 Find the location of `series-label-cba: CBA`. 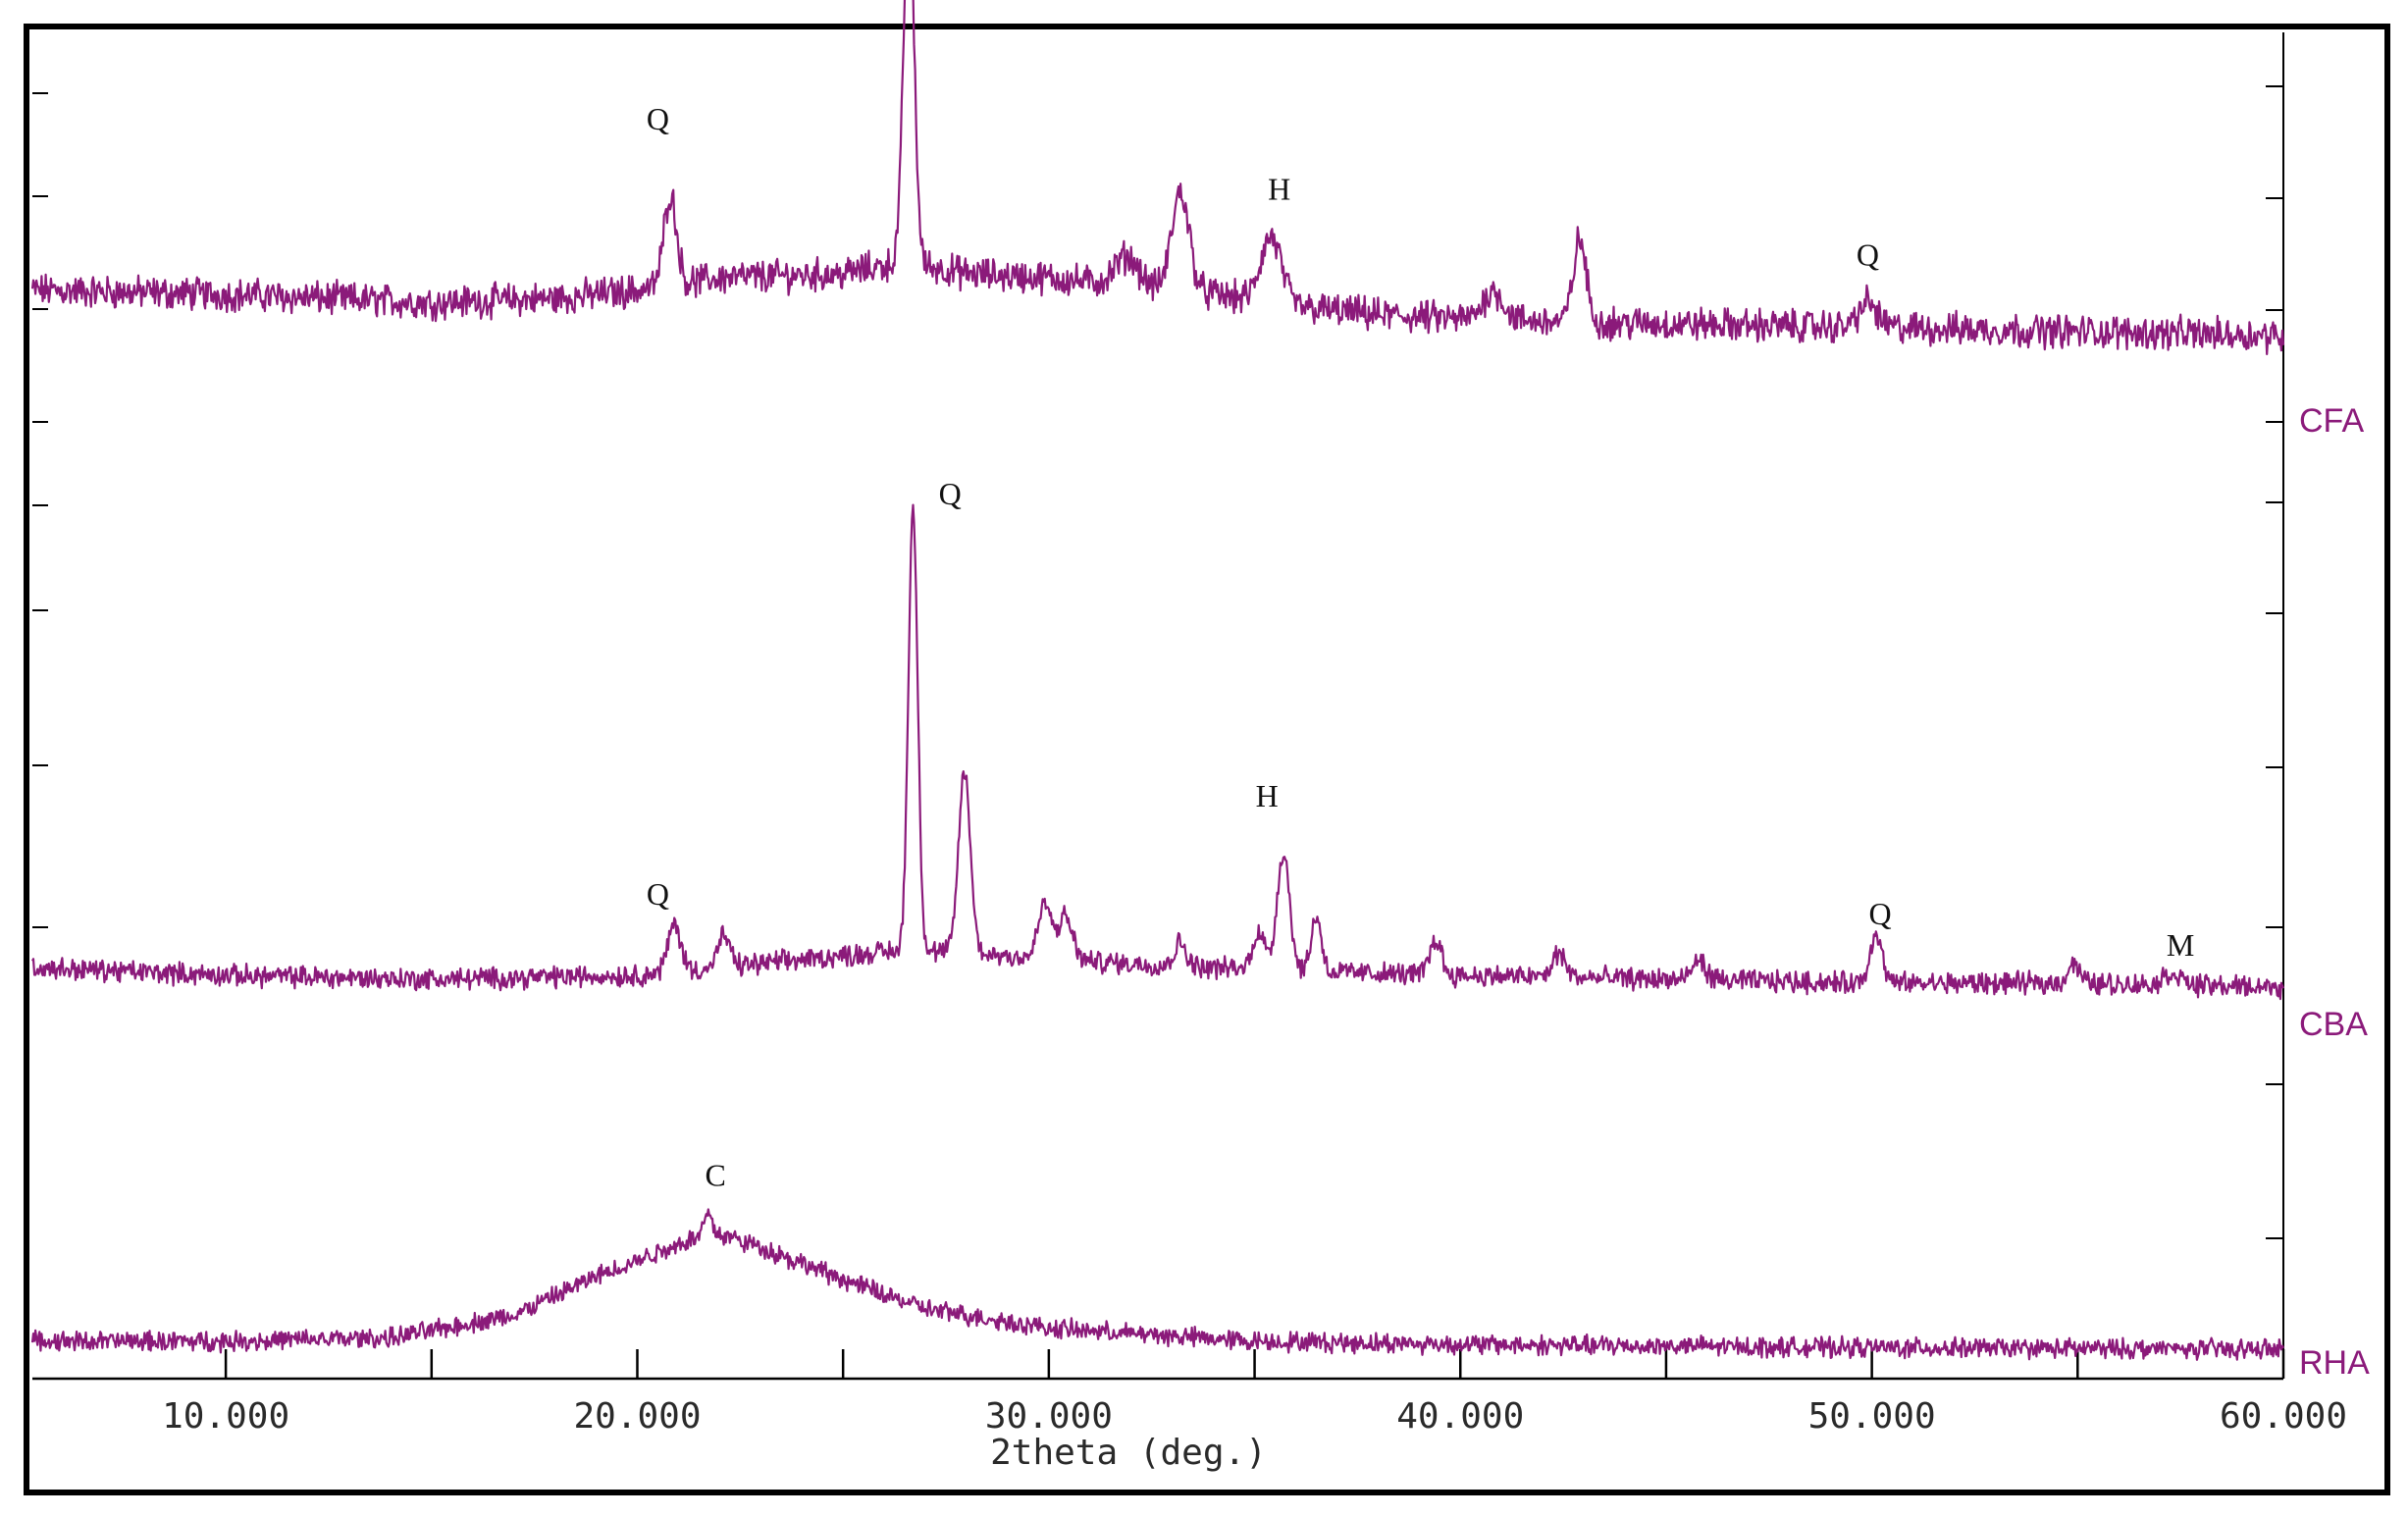

series-label-cba: CBA is located at coordinates (2334, 1024).